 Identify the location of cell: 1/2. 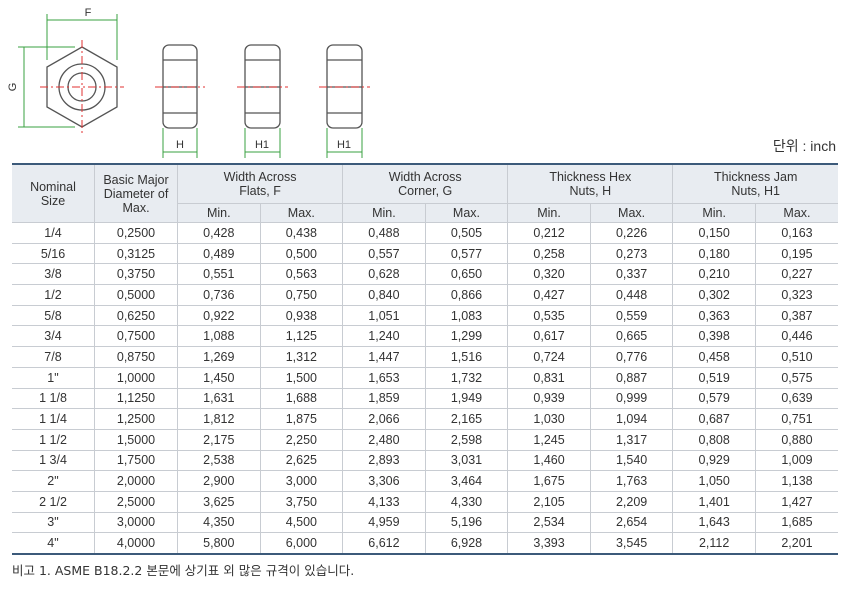
(53, 295).